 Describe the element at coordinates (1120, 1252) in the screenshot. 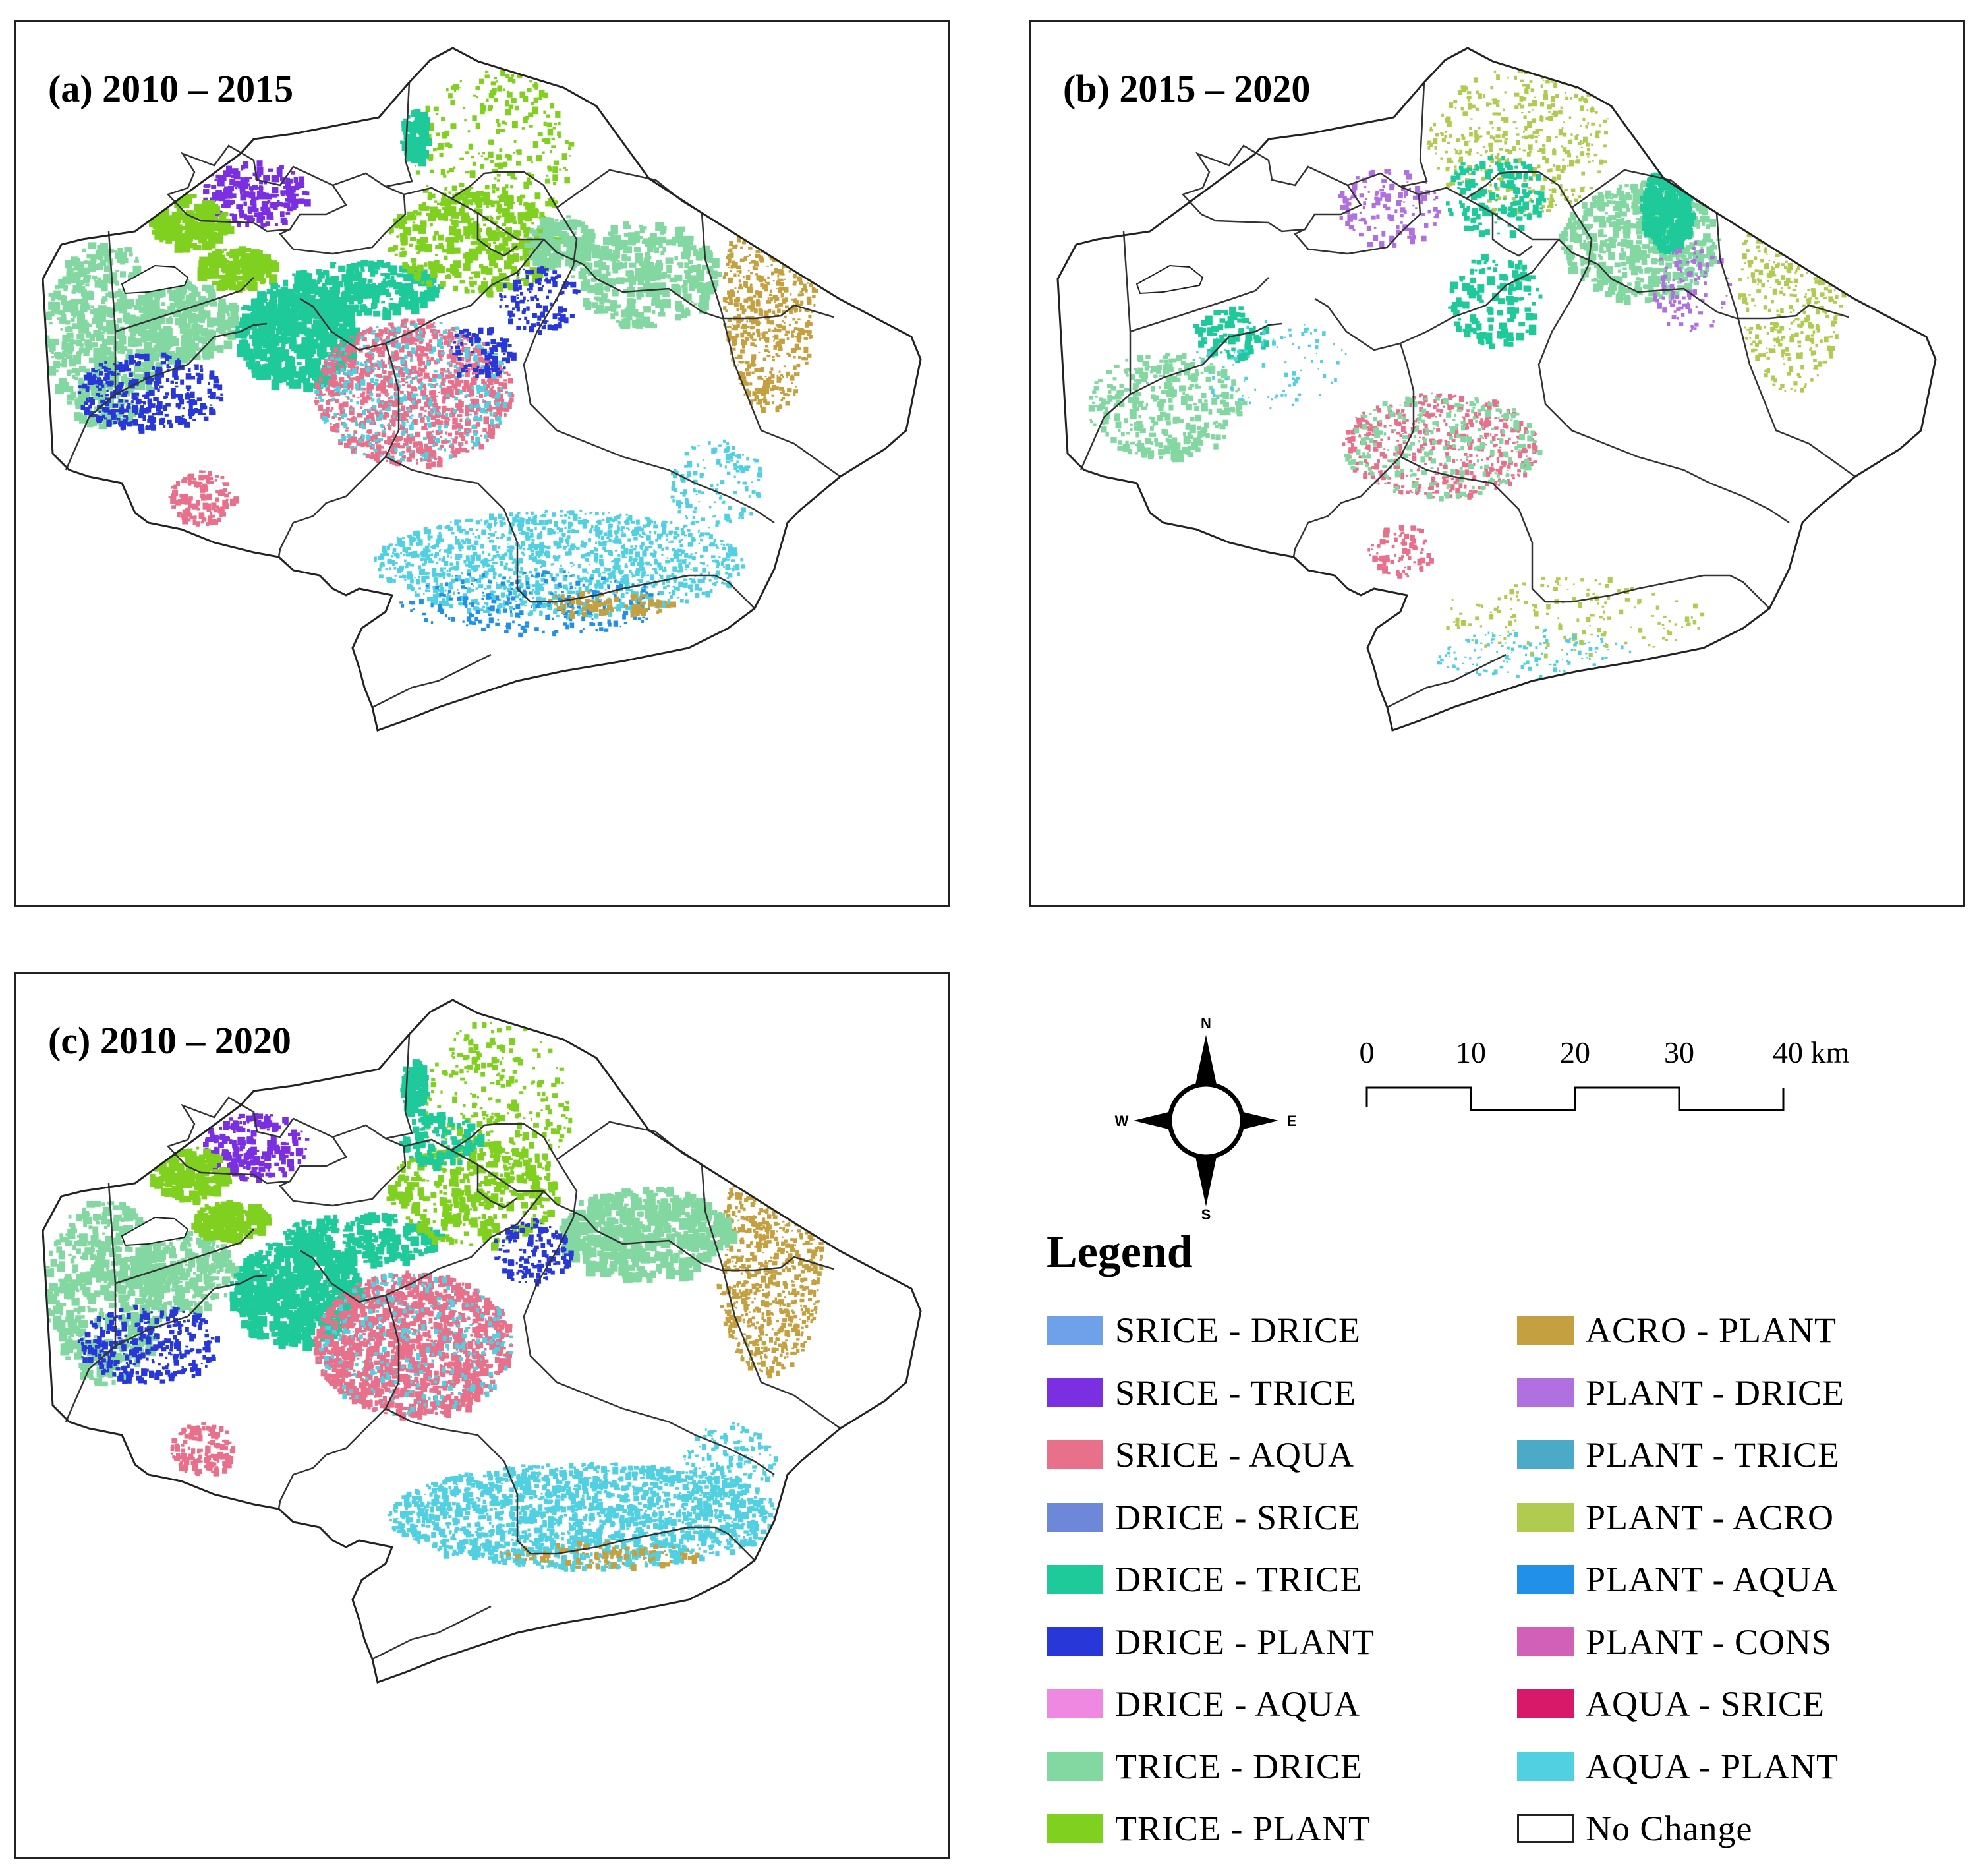

I see `legend-title: Legend` at that location.